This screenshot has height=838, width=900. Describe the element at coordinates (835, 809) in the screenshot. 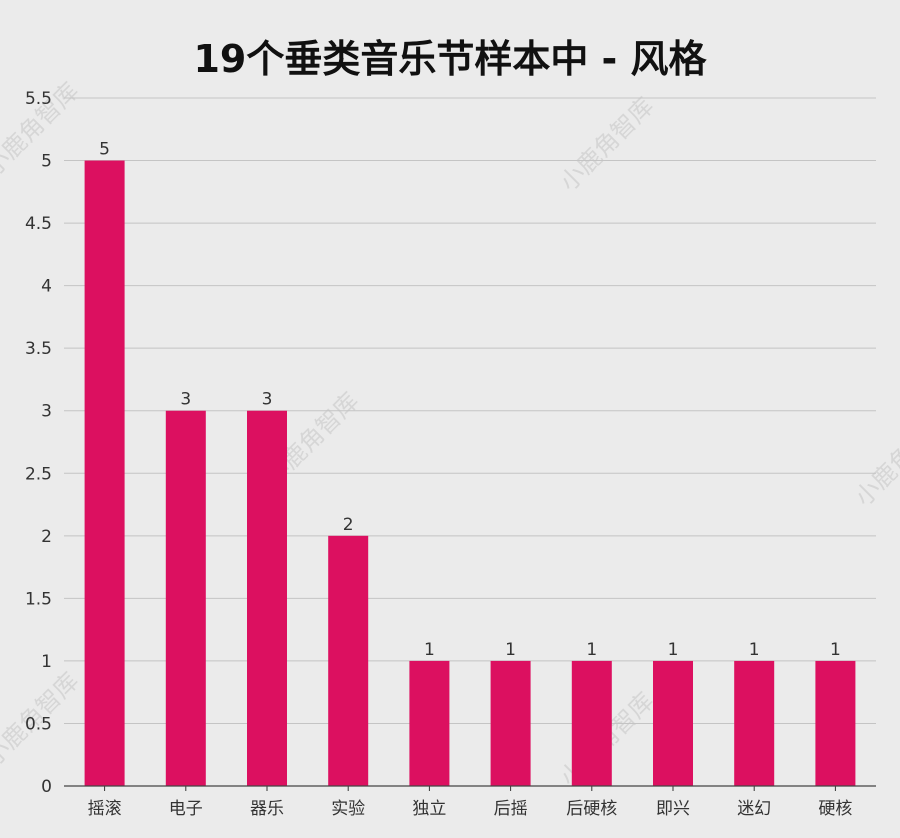

I see `x-tick-label: 硬核` at that location.